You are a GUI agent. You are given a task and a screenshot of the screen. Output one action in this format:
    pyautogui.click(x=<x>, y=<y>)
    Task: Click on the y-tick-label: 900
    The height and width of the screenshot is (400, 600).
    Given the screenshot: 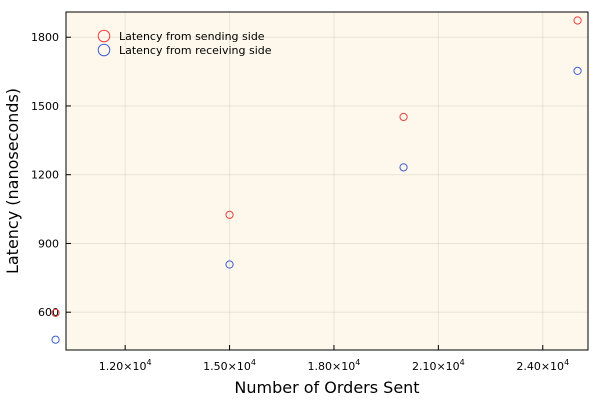 What is the action you would take?
    pyautogui.click(x=48, y=243)
    